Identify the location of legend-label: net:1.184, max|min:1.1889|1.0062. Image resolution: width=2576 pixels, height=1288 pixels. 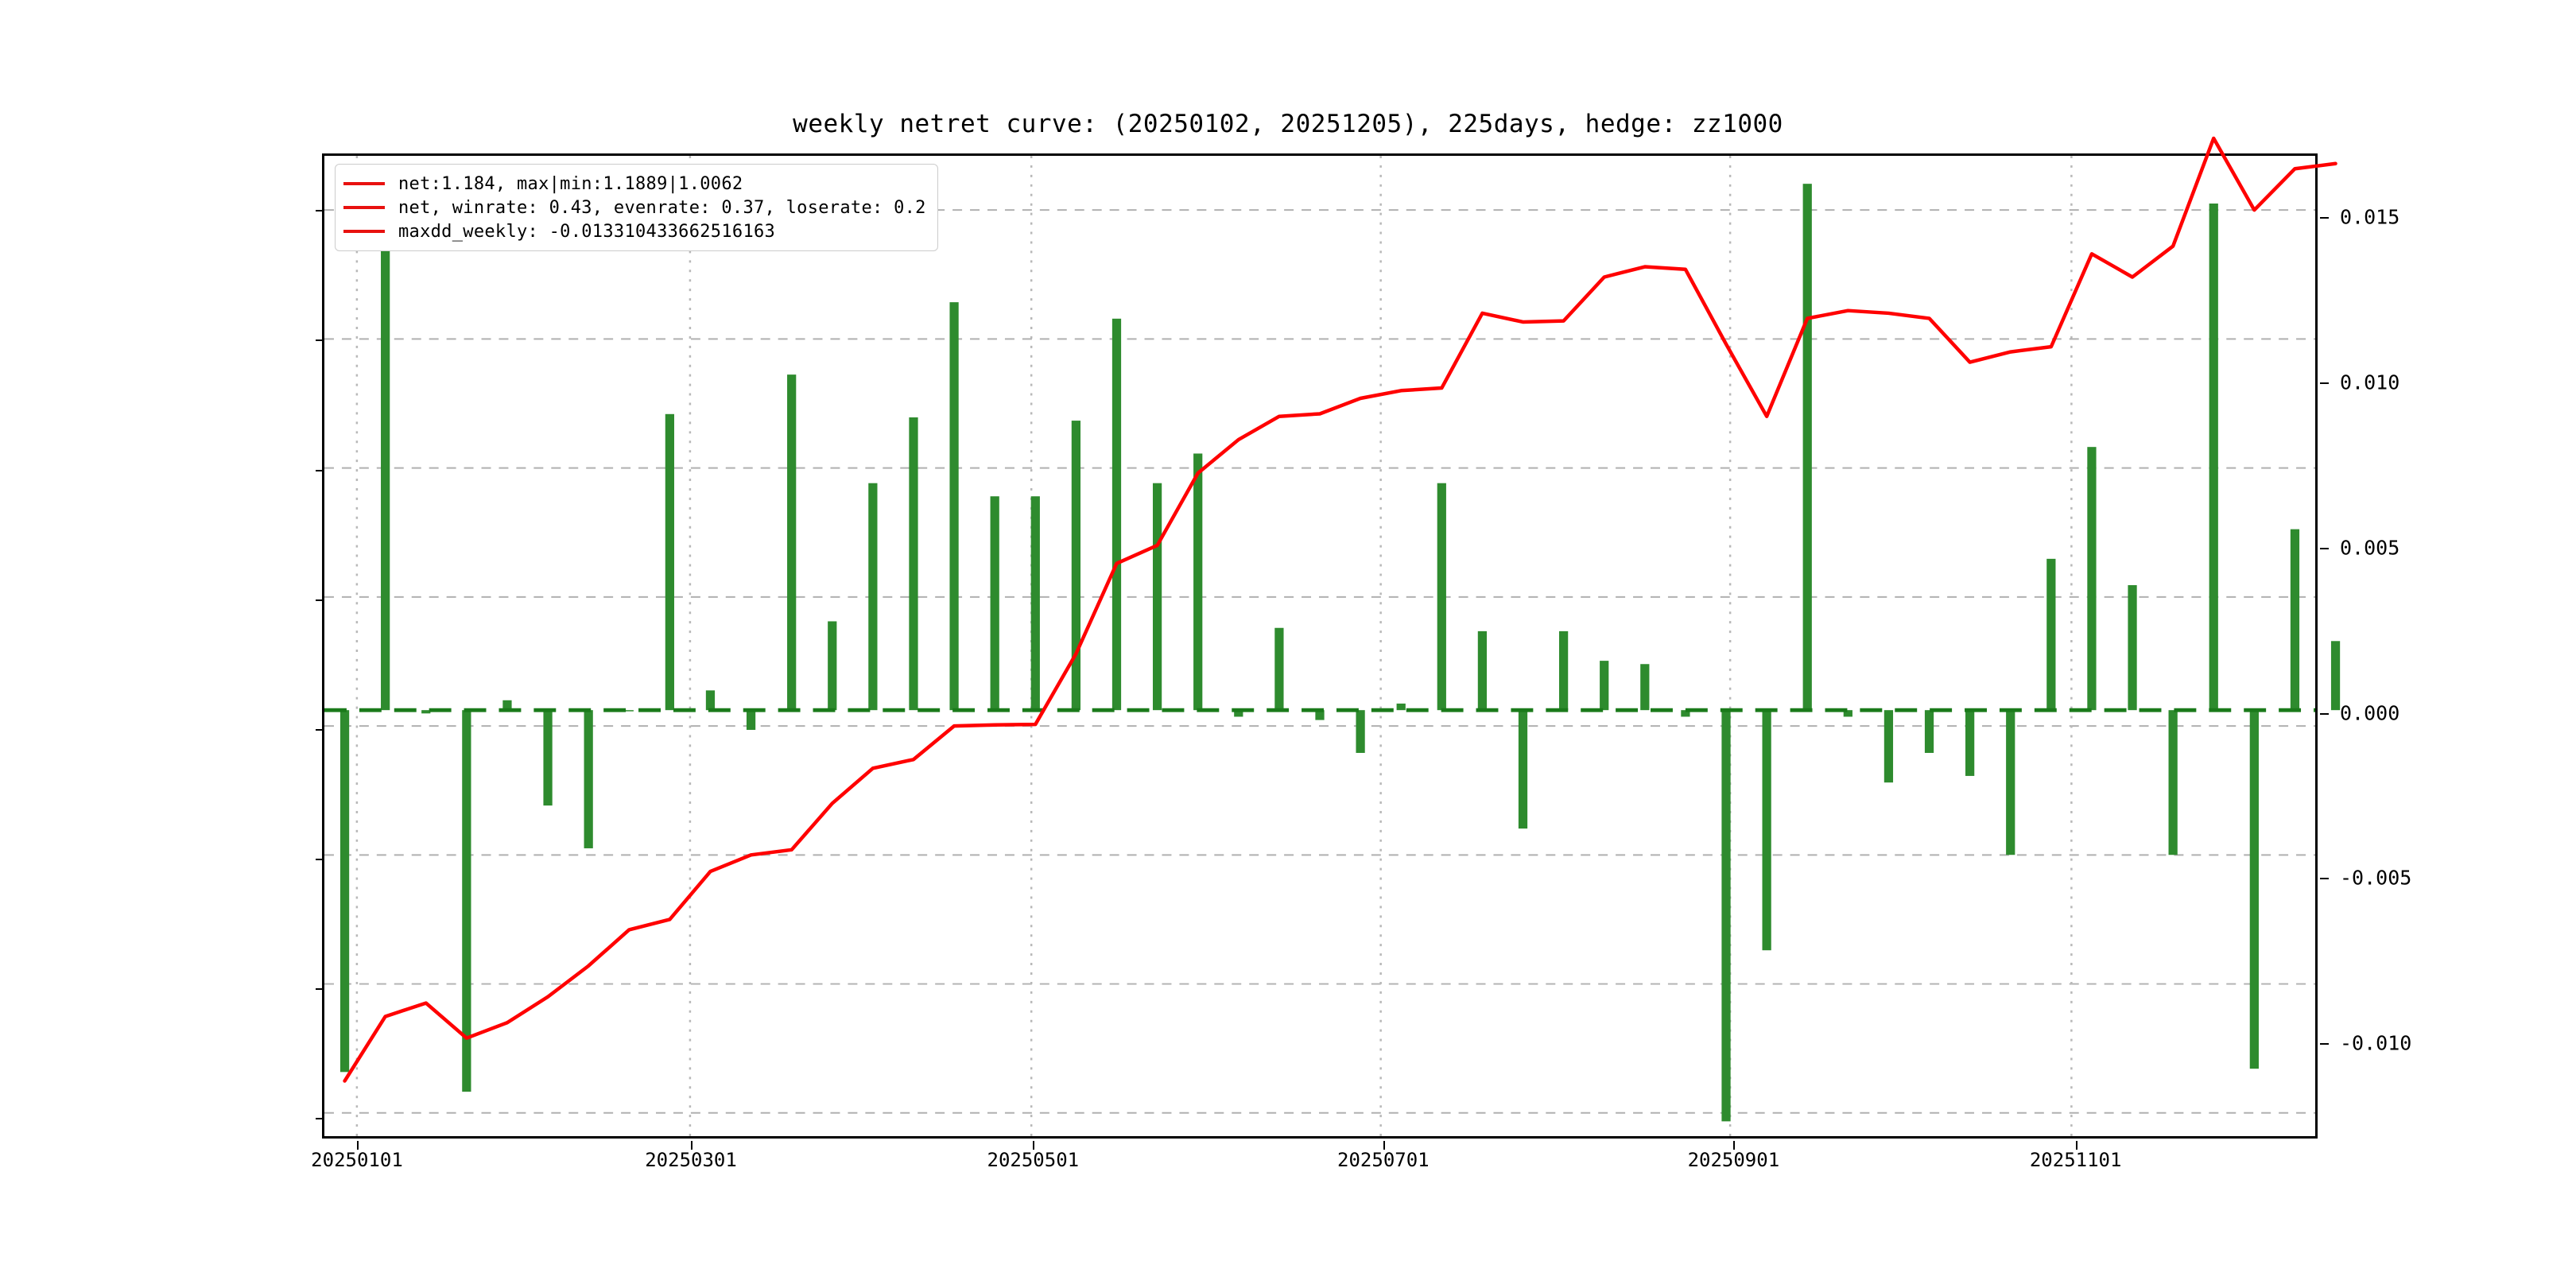
(570, 183).